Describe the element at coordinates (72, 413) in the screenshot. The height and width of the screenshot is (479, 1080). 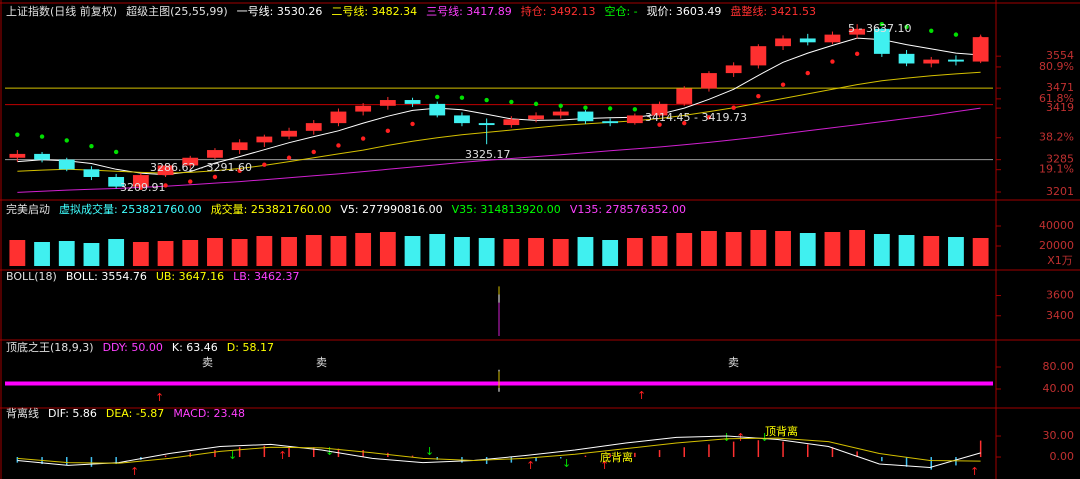
I see `header-item: DIF: 5.86` at that location.